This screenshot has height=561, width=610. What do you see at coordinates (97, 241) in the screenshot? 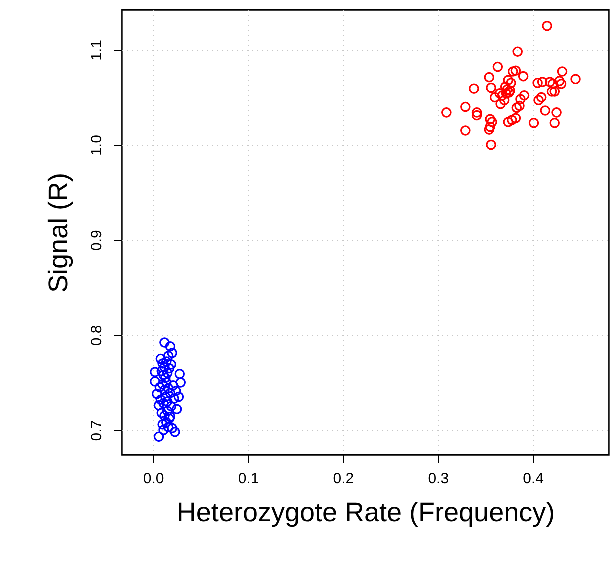
I see `y-tick-label: 0.9` at bounding box center [97, 241].